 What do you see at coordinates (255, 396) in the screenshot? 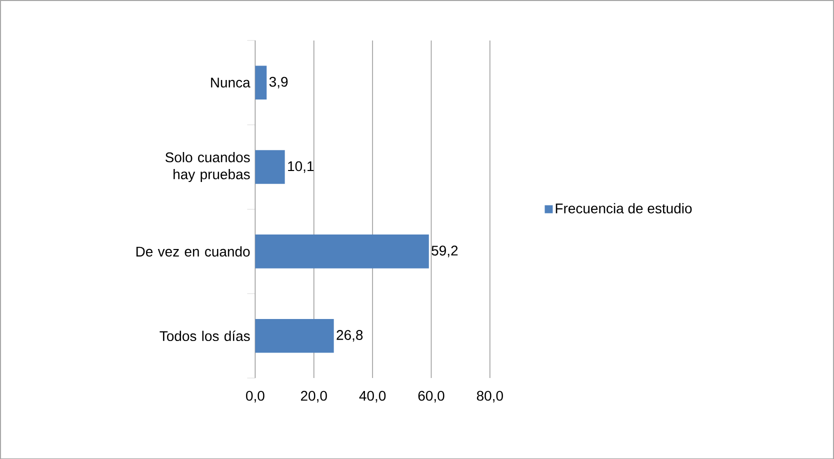
I see `x-tick-label: 0,0` at bounding box center [255, 396].